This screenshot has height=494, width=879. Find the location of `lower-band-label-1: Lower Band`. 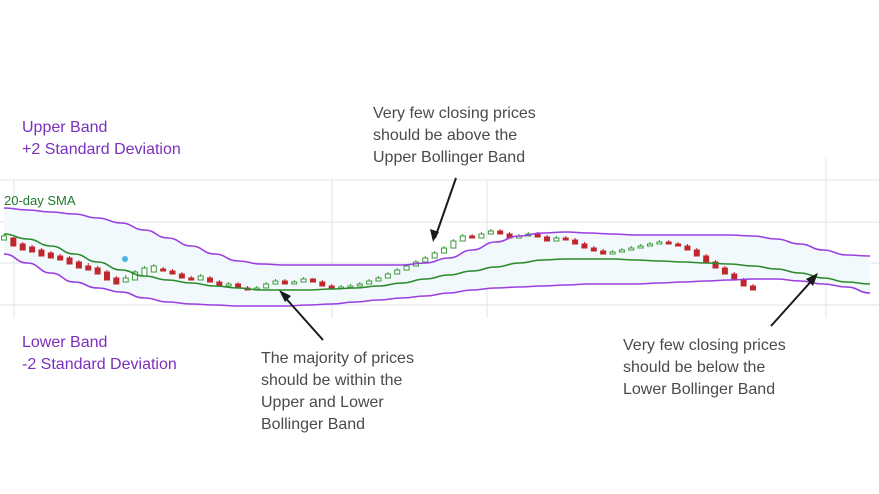

lower-band-label-1: Lower Band is located at coordinates (64, 342).